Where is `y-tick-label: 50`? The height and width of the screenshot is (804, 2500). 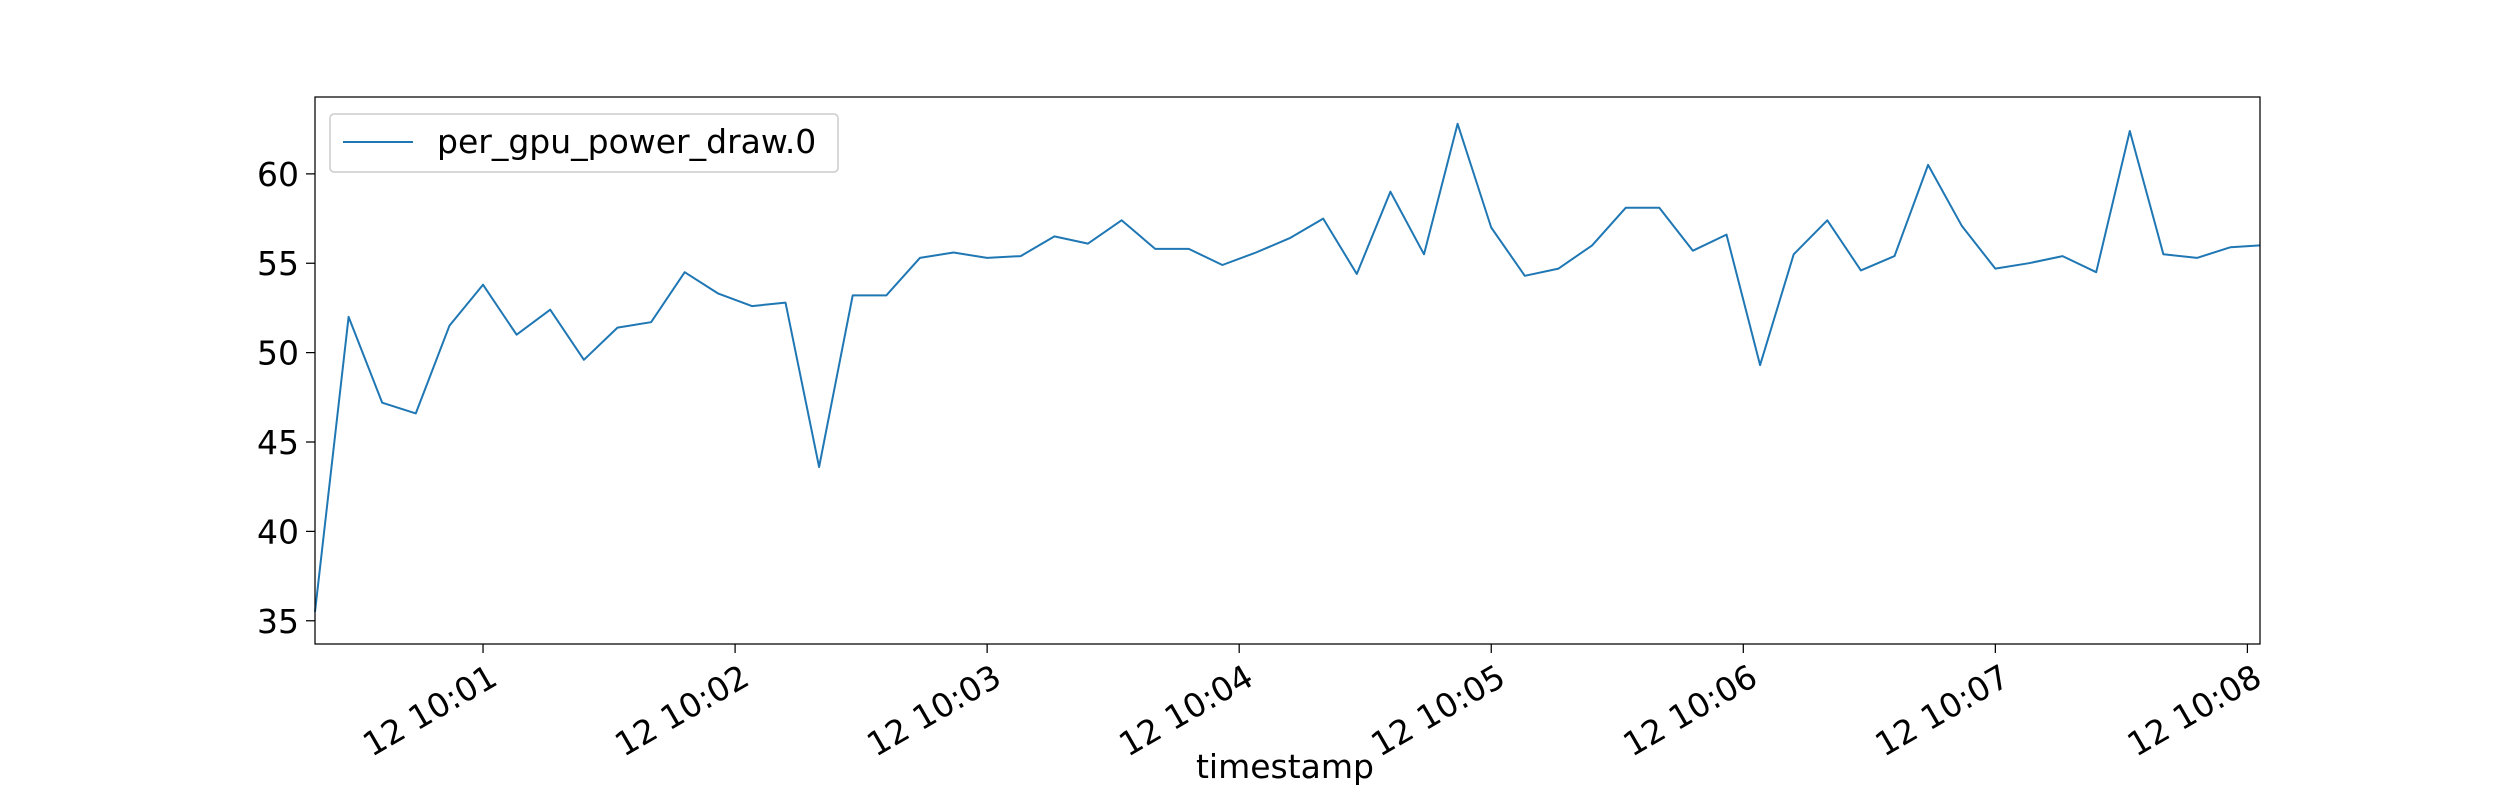 y-tick-label: 50 is located at coordinates (278, 353).